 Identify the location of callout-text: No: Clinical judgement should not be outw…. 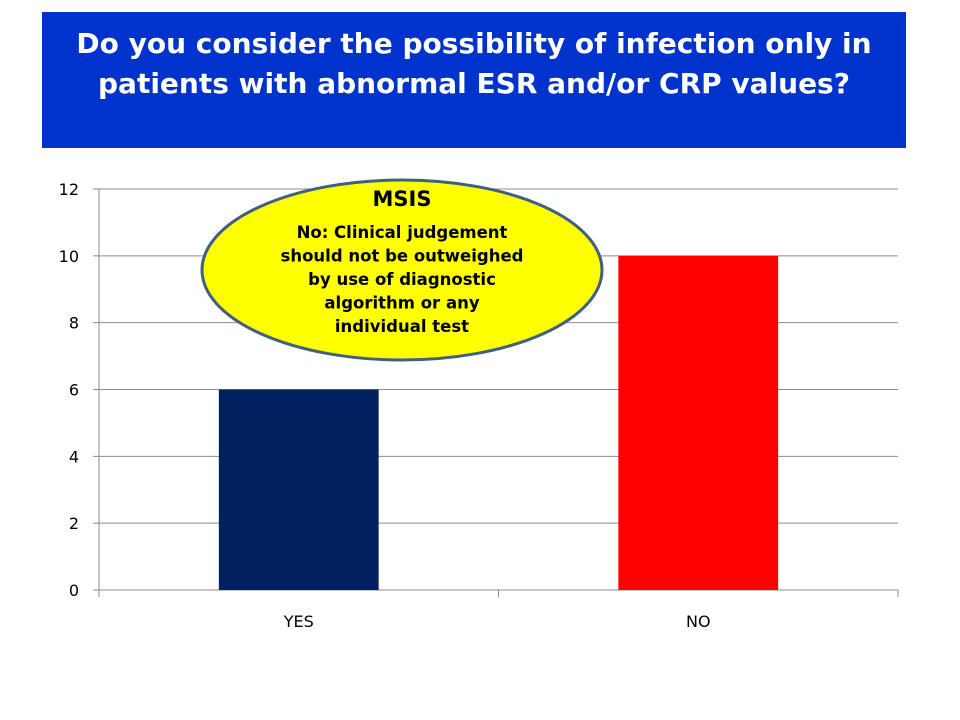
(402, 279).